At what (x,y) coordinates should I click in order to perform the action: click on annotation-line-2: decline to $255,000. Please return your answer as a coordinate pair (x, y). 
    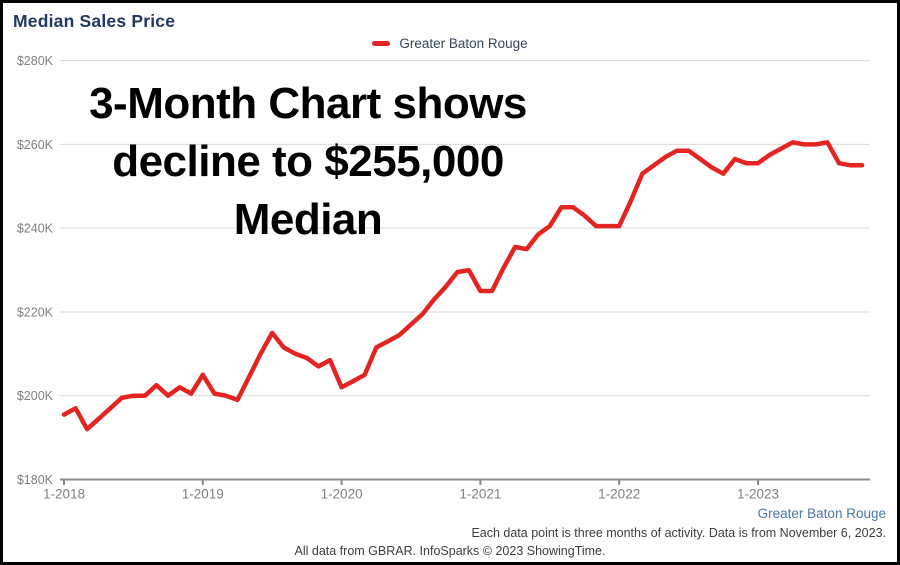
    Looking at the image, I should click on (308, 161).